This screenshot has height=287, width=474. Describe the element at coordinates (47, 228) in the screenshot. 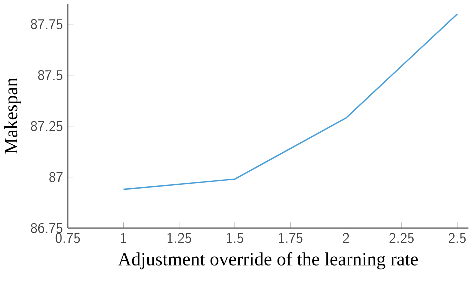

I see `y-tick-label: 86.75` at that location.